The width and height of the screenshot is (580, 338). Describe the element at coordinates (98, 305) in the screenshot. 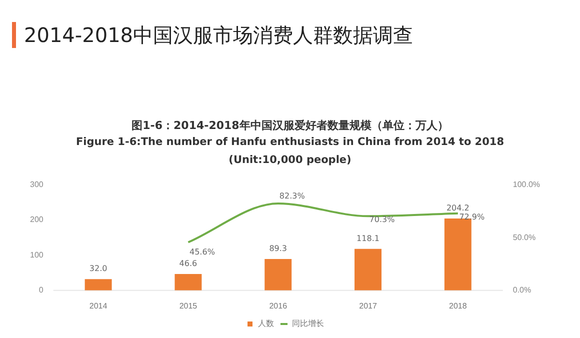

I see `x-tick-label: 2014` at that location.